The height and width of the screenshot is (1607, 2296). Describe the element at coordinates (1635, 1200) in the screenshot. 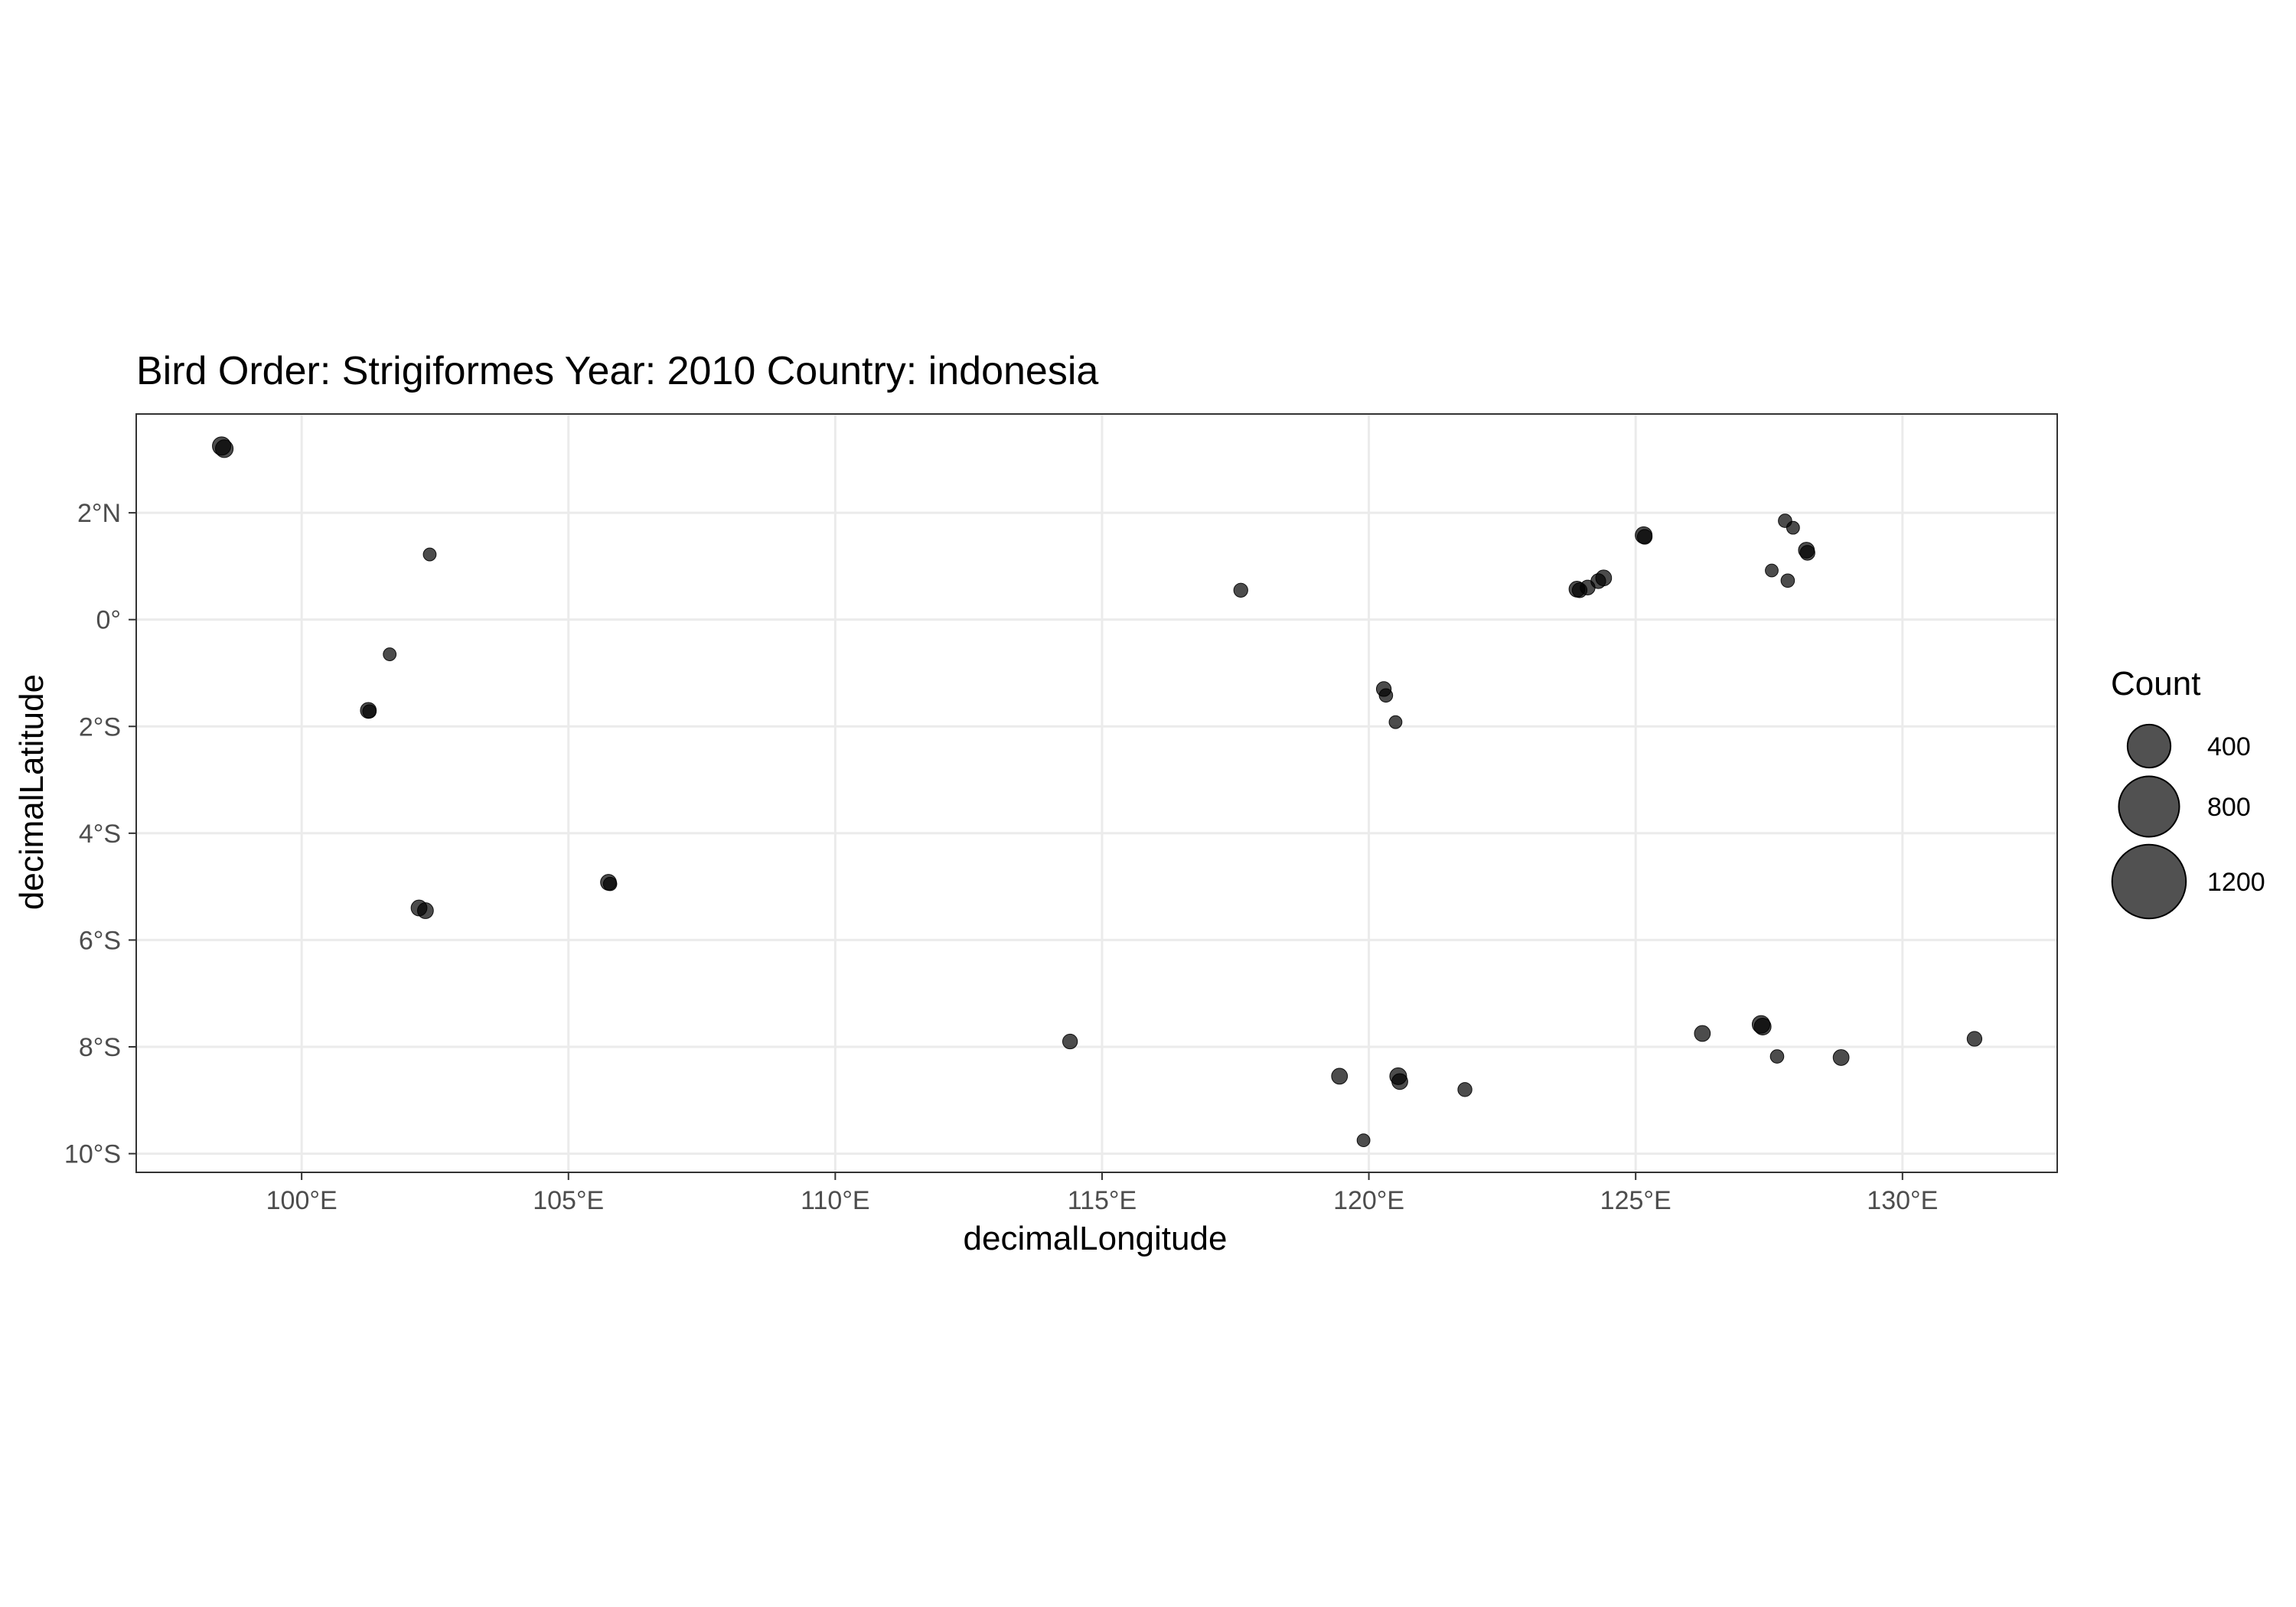

I see `x-tick-label: 125°E` at that location.